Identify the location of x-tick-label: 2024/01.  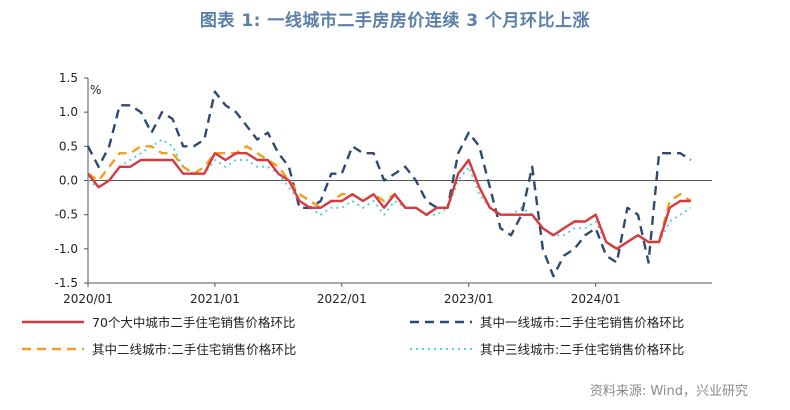
(596, 299).